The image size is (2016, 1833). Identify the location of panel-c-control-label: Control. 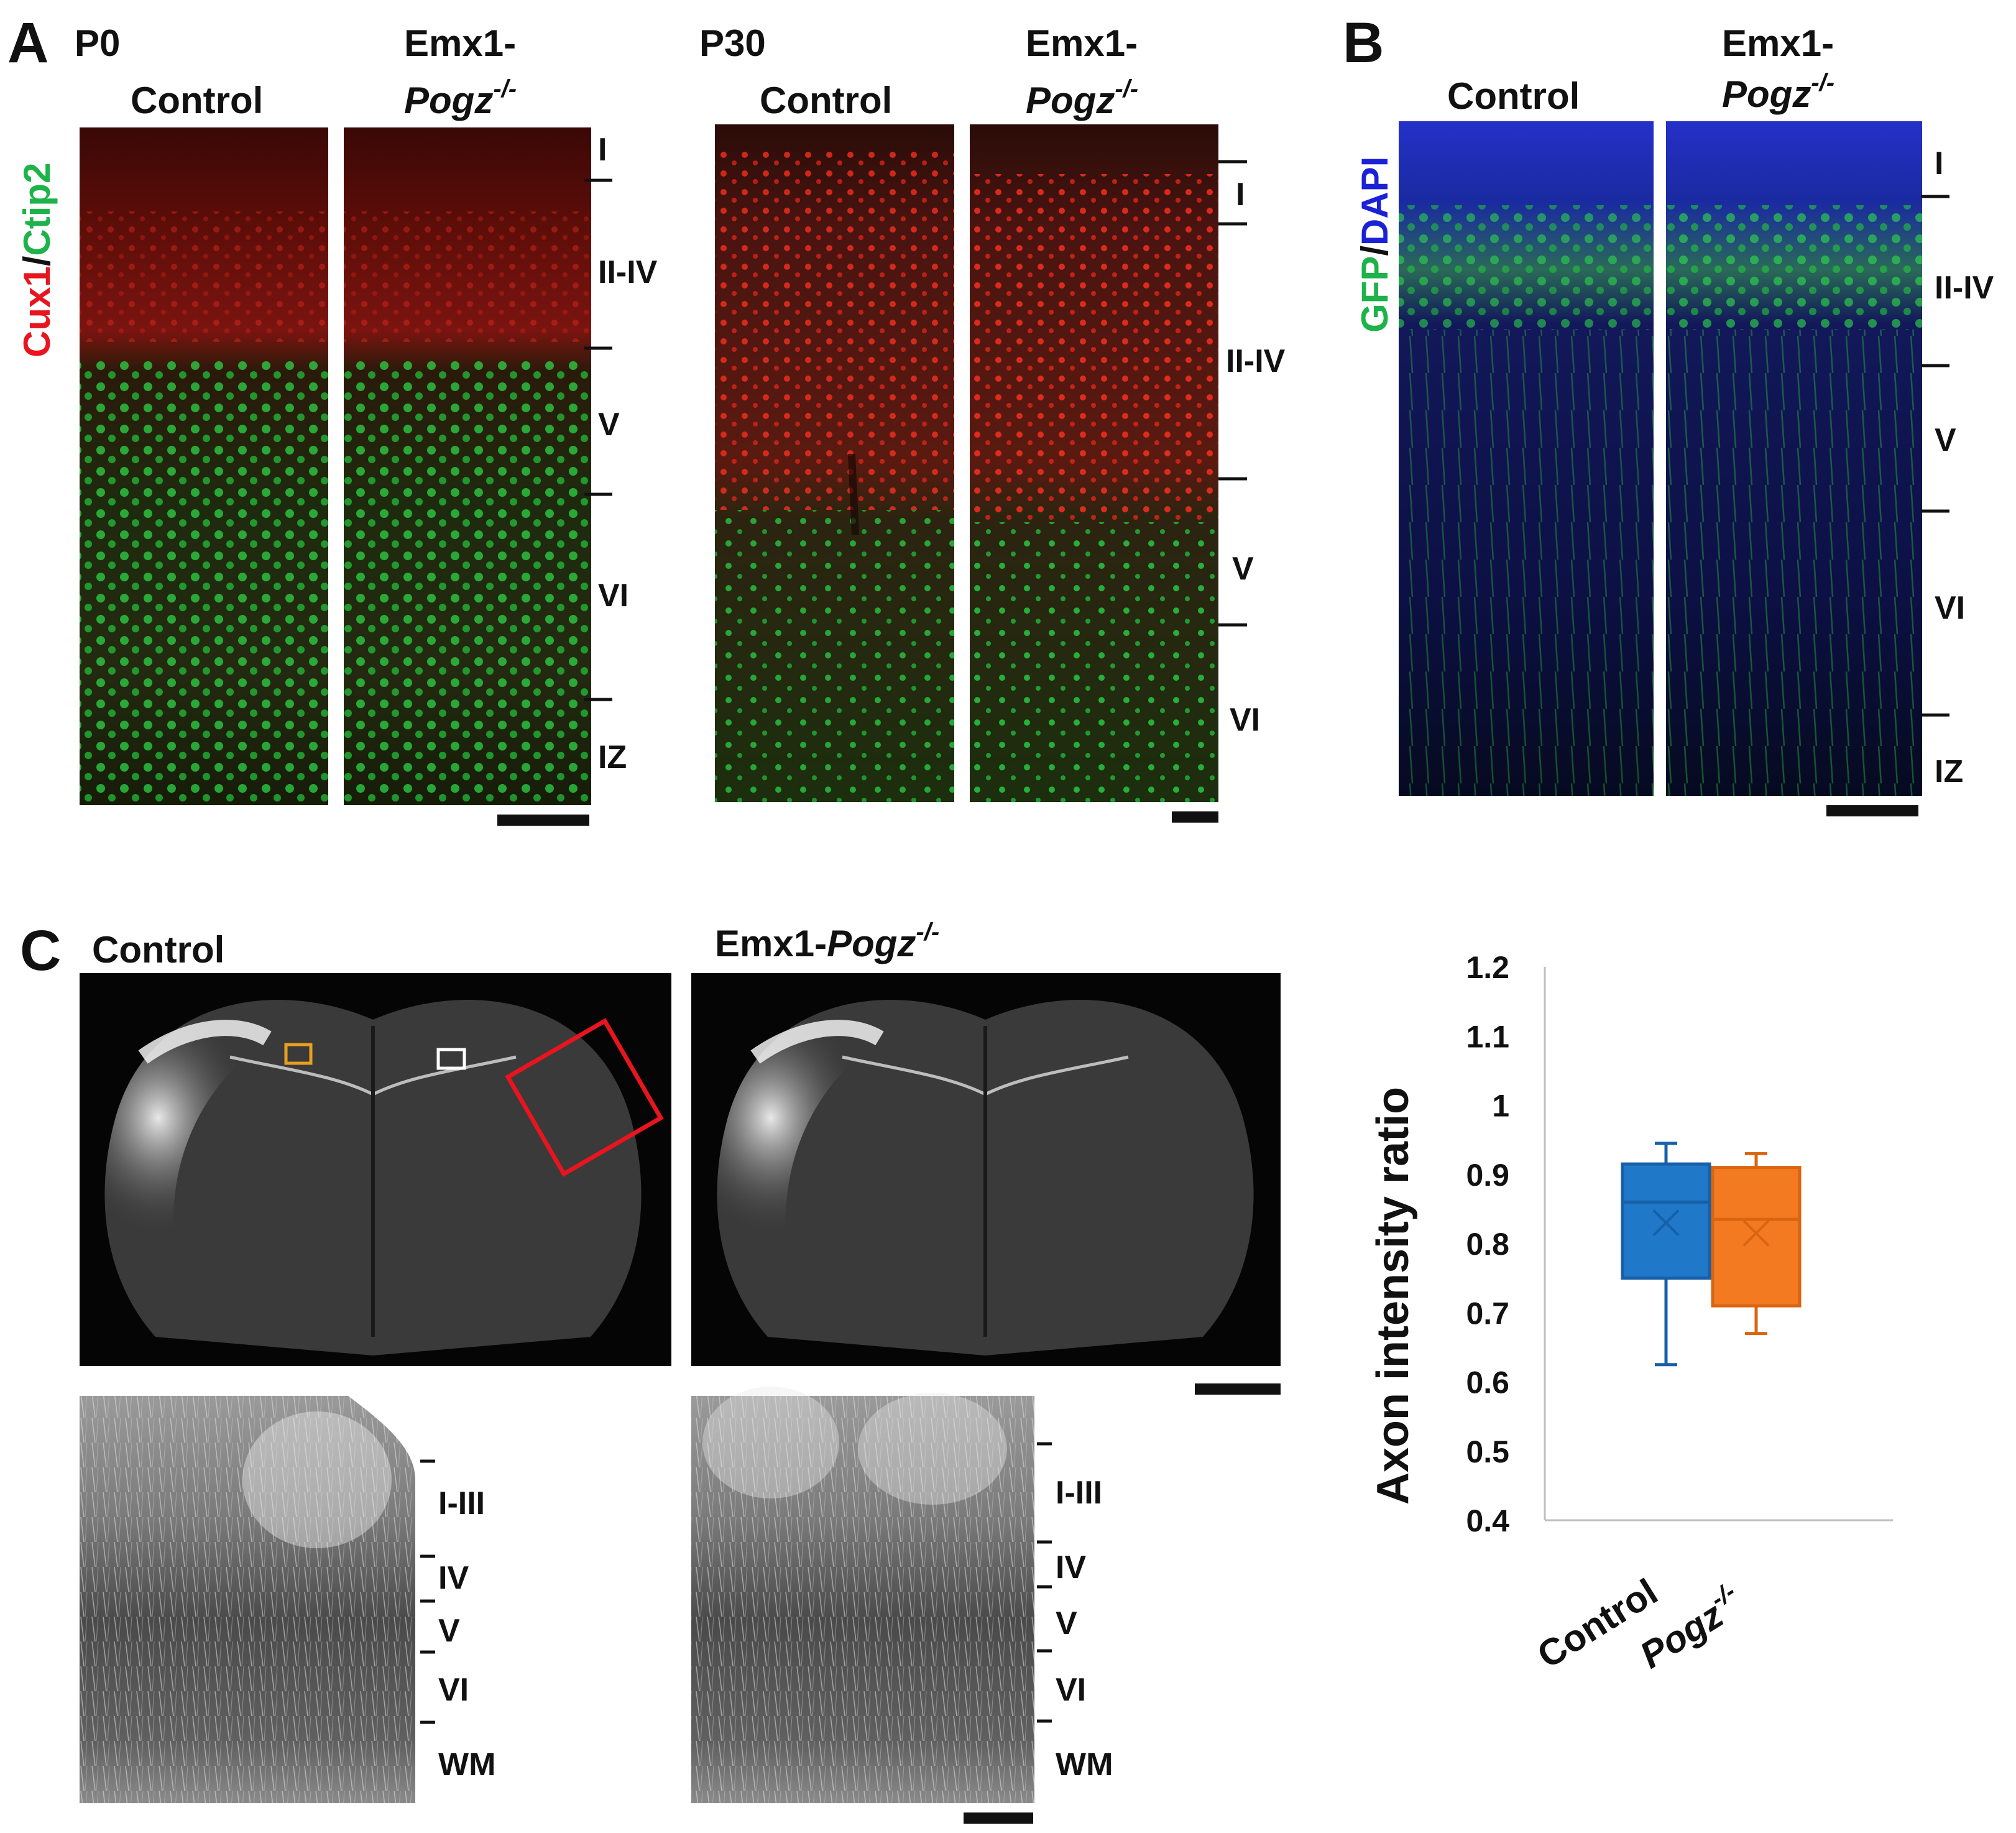
(158, 950).